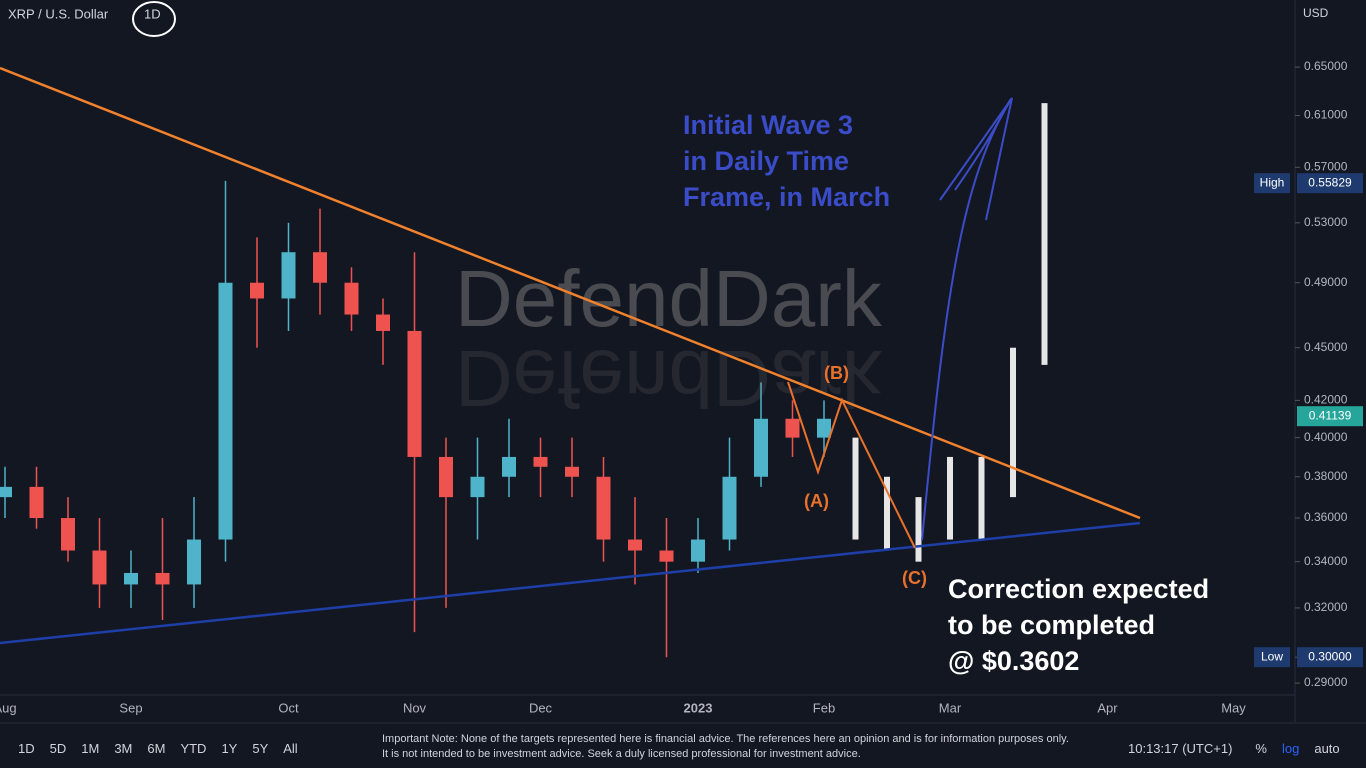 This screenshot has height=768, width=1366. What do you see at coordinates (1013, 661) in the screenshot?
I see `annotation-line: @ $0.3602` at bounding box center [1013, 661].